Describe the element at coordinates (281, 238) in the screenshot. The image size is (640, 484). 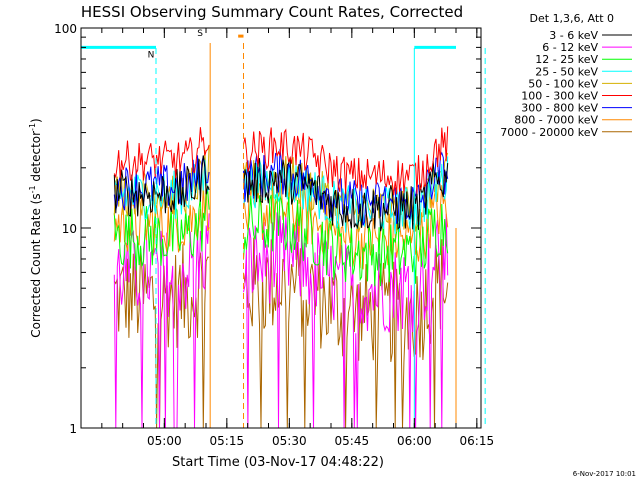
I see `series-line-12-25-kev` at that location.